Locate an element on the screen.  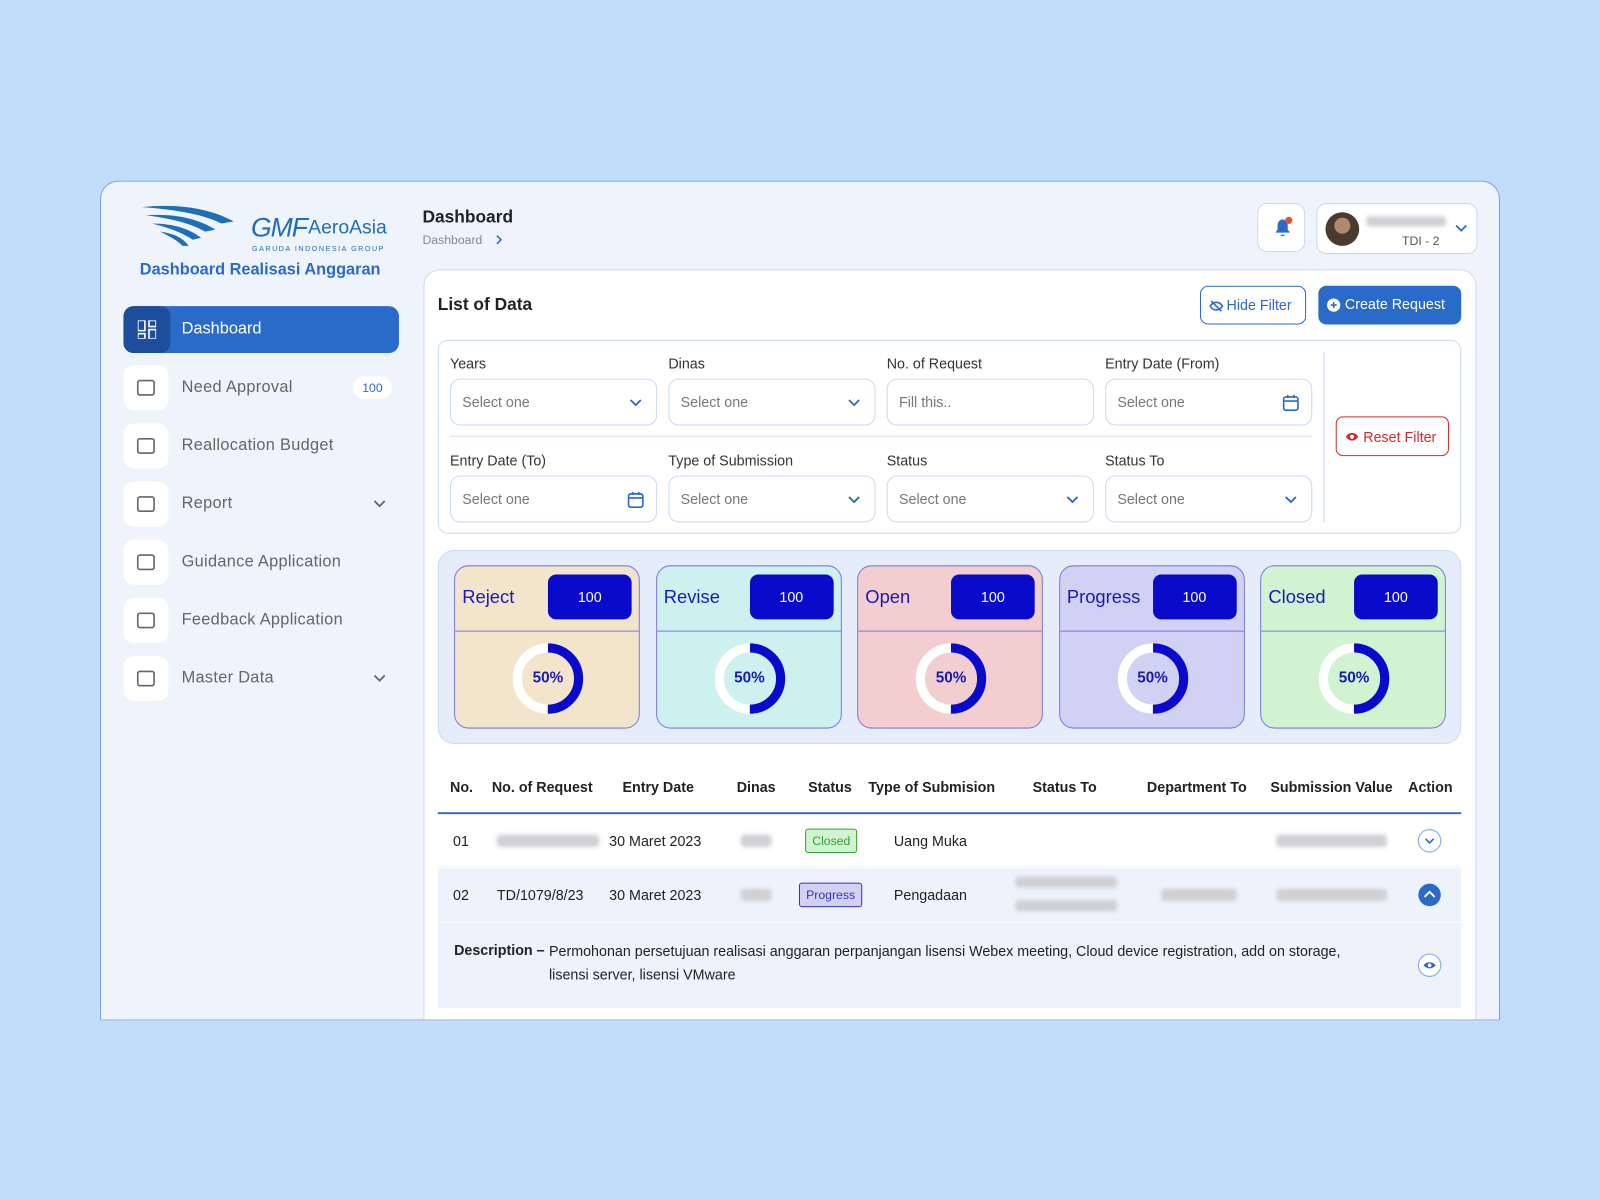
table-header: Department To is located at coordinates (1196, 786).